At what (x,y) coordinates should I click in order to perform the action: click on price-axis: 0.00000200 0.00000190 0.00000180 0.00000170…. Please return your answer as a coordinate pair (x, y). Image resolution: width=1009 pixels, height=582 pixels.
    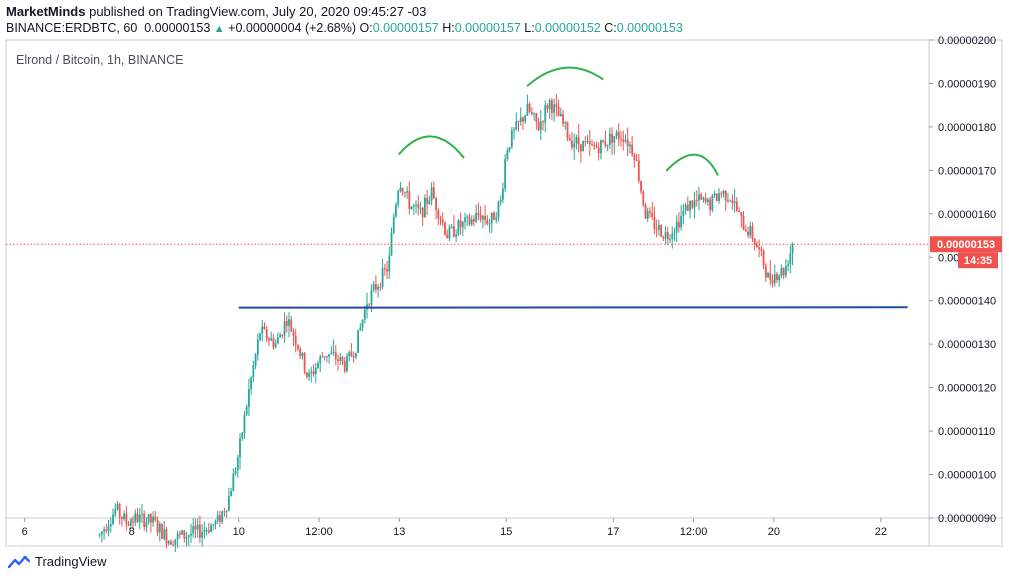
    Looking at the image, I should click on (962, 280).